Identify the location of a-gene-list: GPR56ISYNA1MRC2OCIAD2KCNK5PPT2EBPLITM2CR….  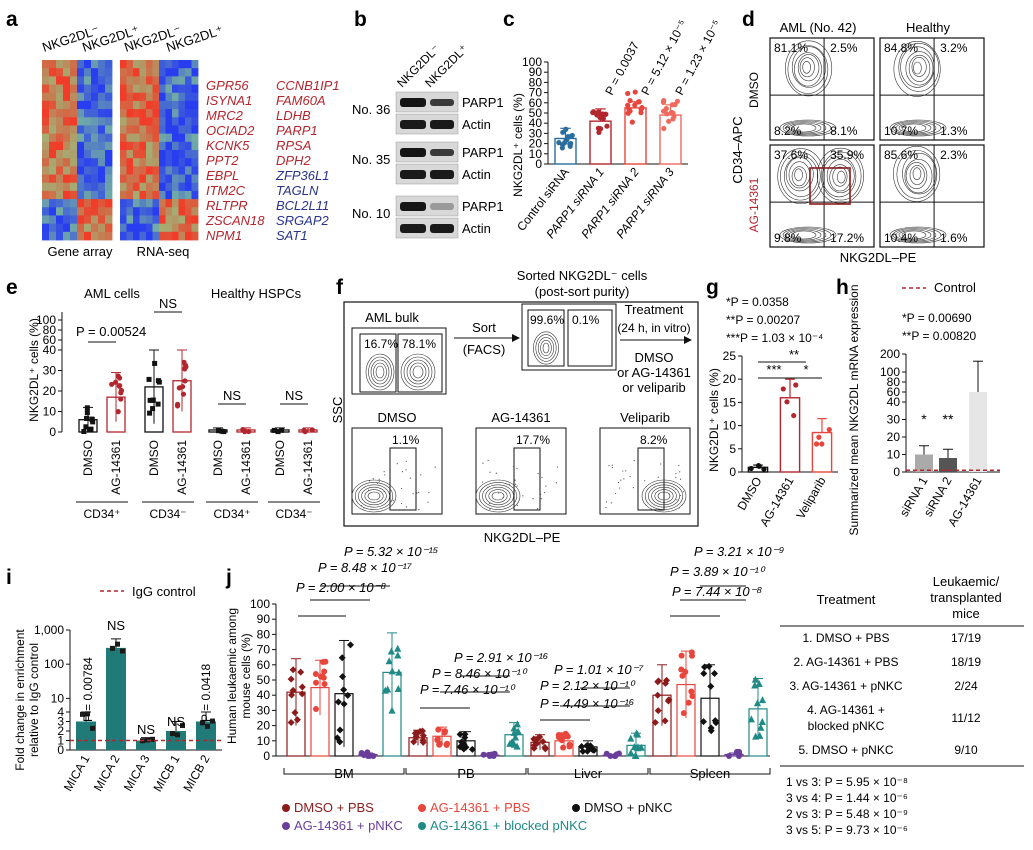
(272, 160).